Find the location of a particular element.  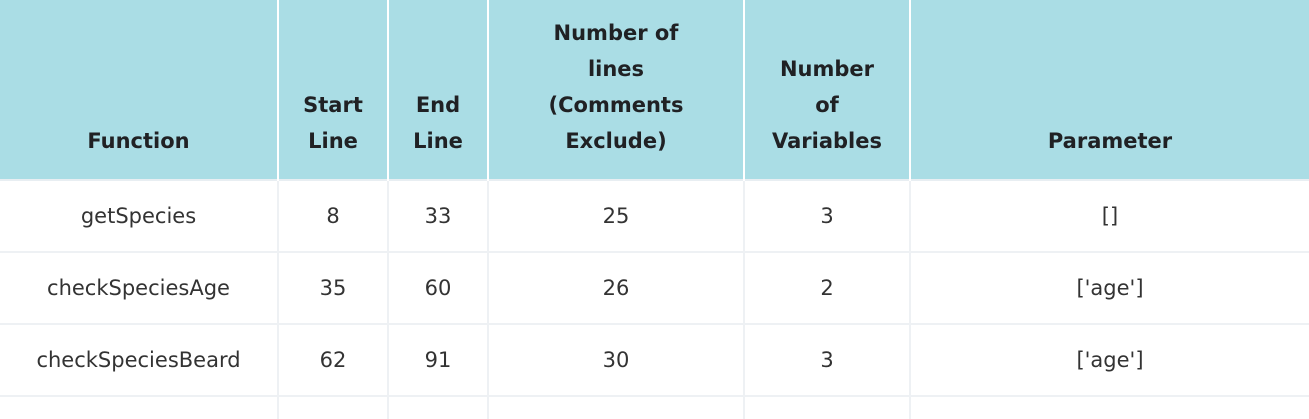

cell-number-of-lines: 25 is located at coordinates (616, 216).